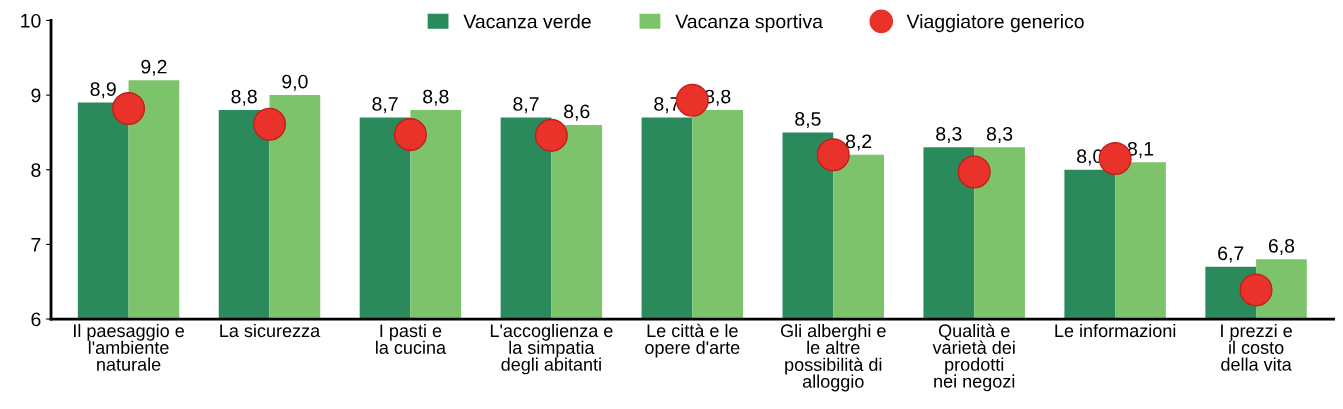 Image resolution: width=1343 pixels, height=409 pixels. What do you see at coordinates (551, 349) in the screenshot?
I see `x-tick-label: L'accoglienza e la simpatia degli abitanti` at bounding box center [551, 349].